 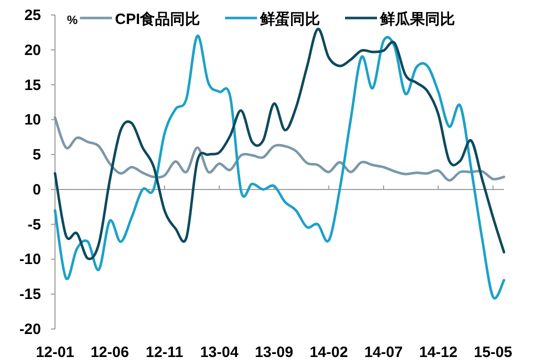 I want to click on x-tick-label: 12-11, so click(x=165, y=352).